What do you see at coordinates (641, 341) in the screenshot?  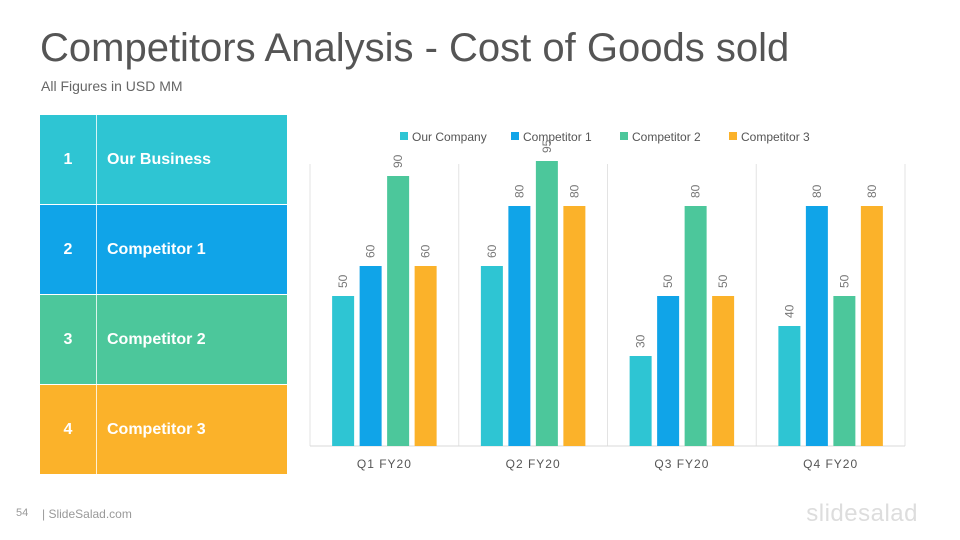 I see `data-label: 30` at bounding box center [641, 341].